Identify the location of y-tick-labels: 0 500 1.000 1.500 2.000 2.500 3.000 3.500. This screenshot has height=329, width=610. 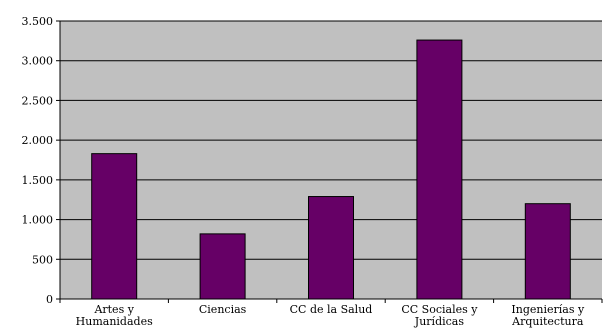
(38, 160).